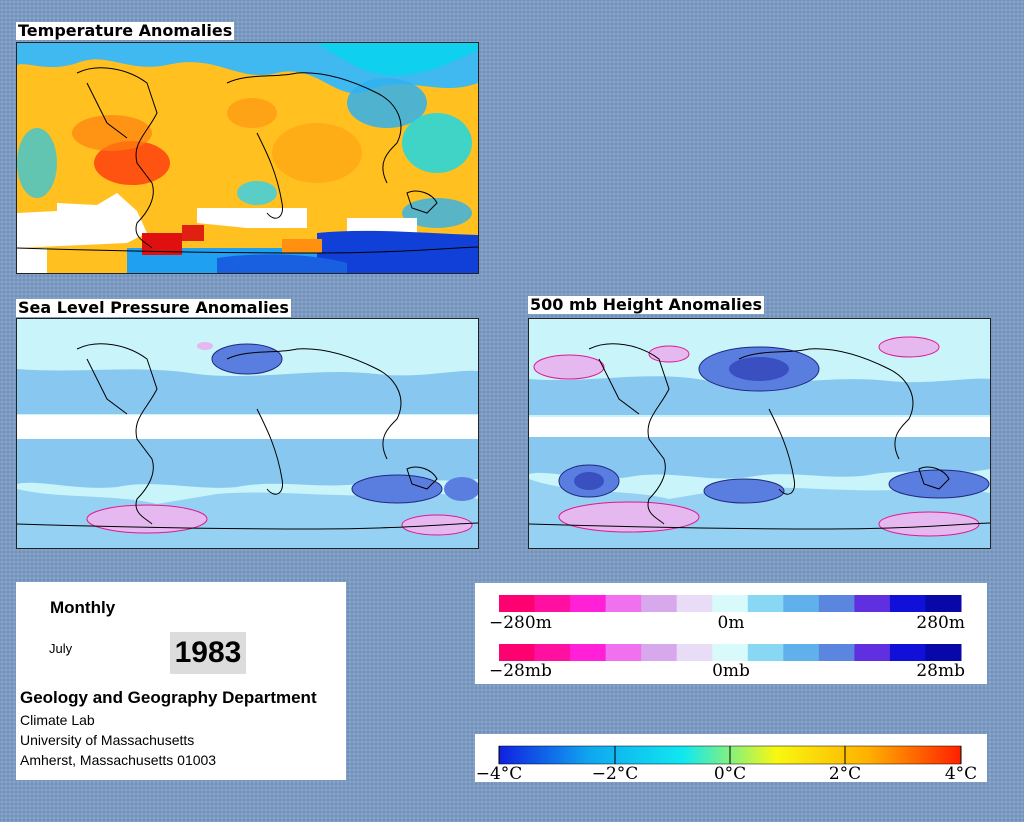 The height and width of the screenshot is (822, 1024). Describe the element at coordinates (731, 623) in the screenshot. I see `height-legend-zero-label: 0m` at that location.